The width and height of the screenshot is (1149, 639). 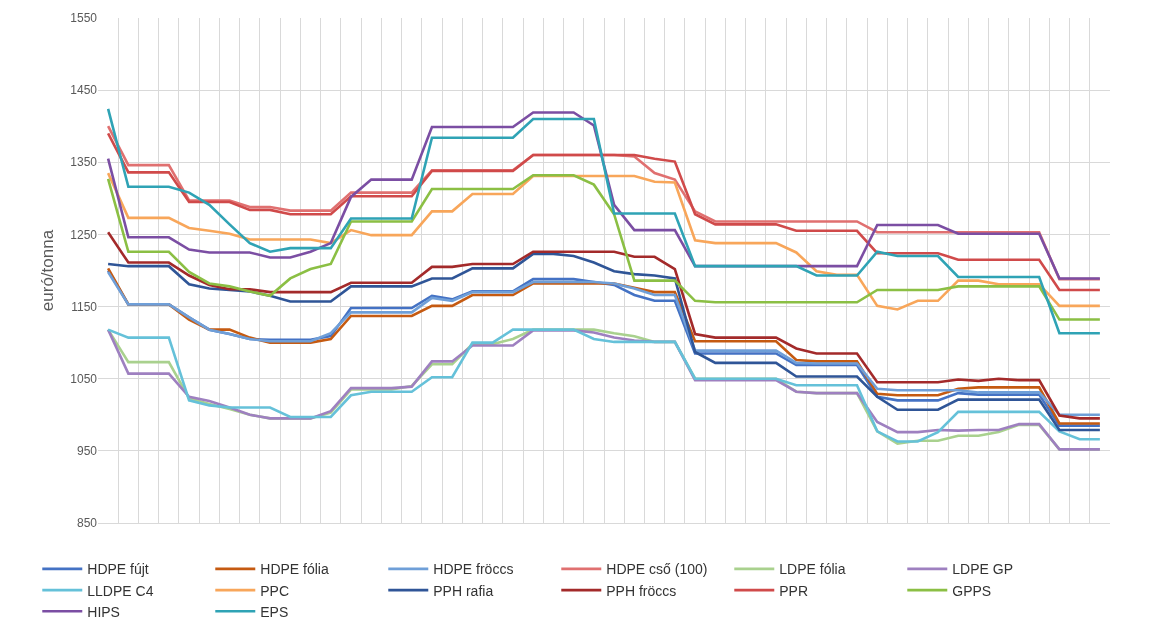 What do you see at coordinates (641, 590) in the screenshot?
I see `legend-label: PPH fröccs` at bounding box center [641, 590].